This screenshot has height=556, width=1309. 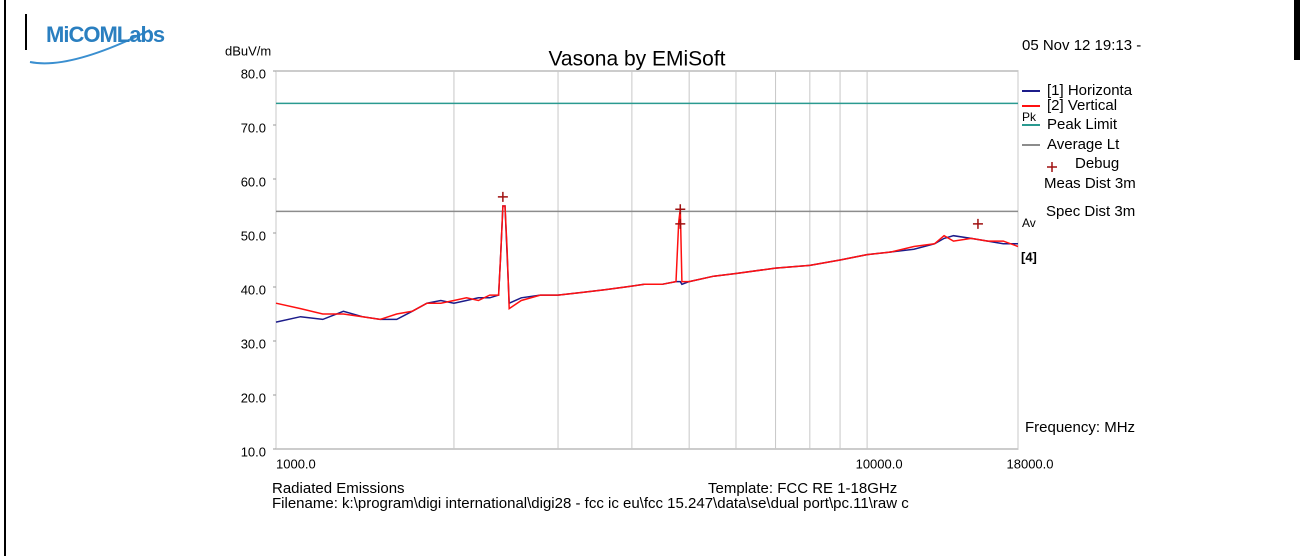 I want to click on legend-label: [2] Vertical, so click(x=1082, y=105).